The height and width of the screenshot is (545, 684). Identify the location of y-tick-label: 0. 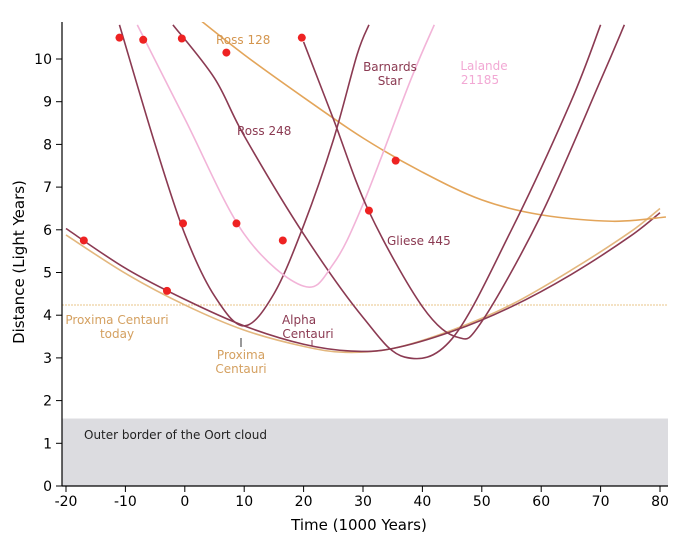
(47, 487).